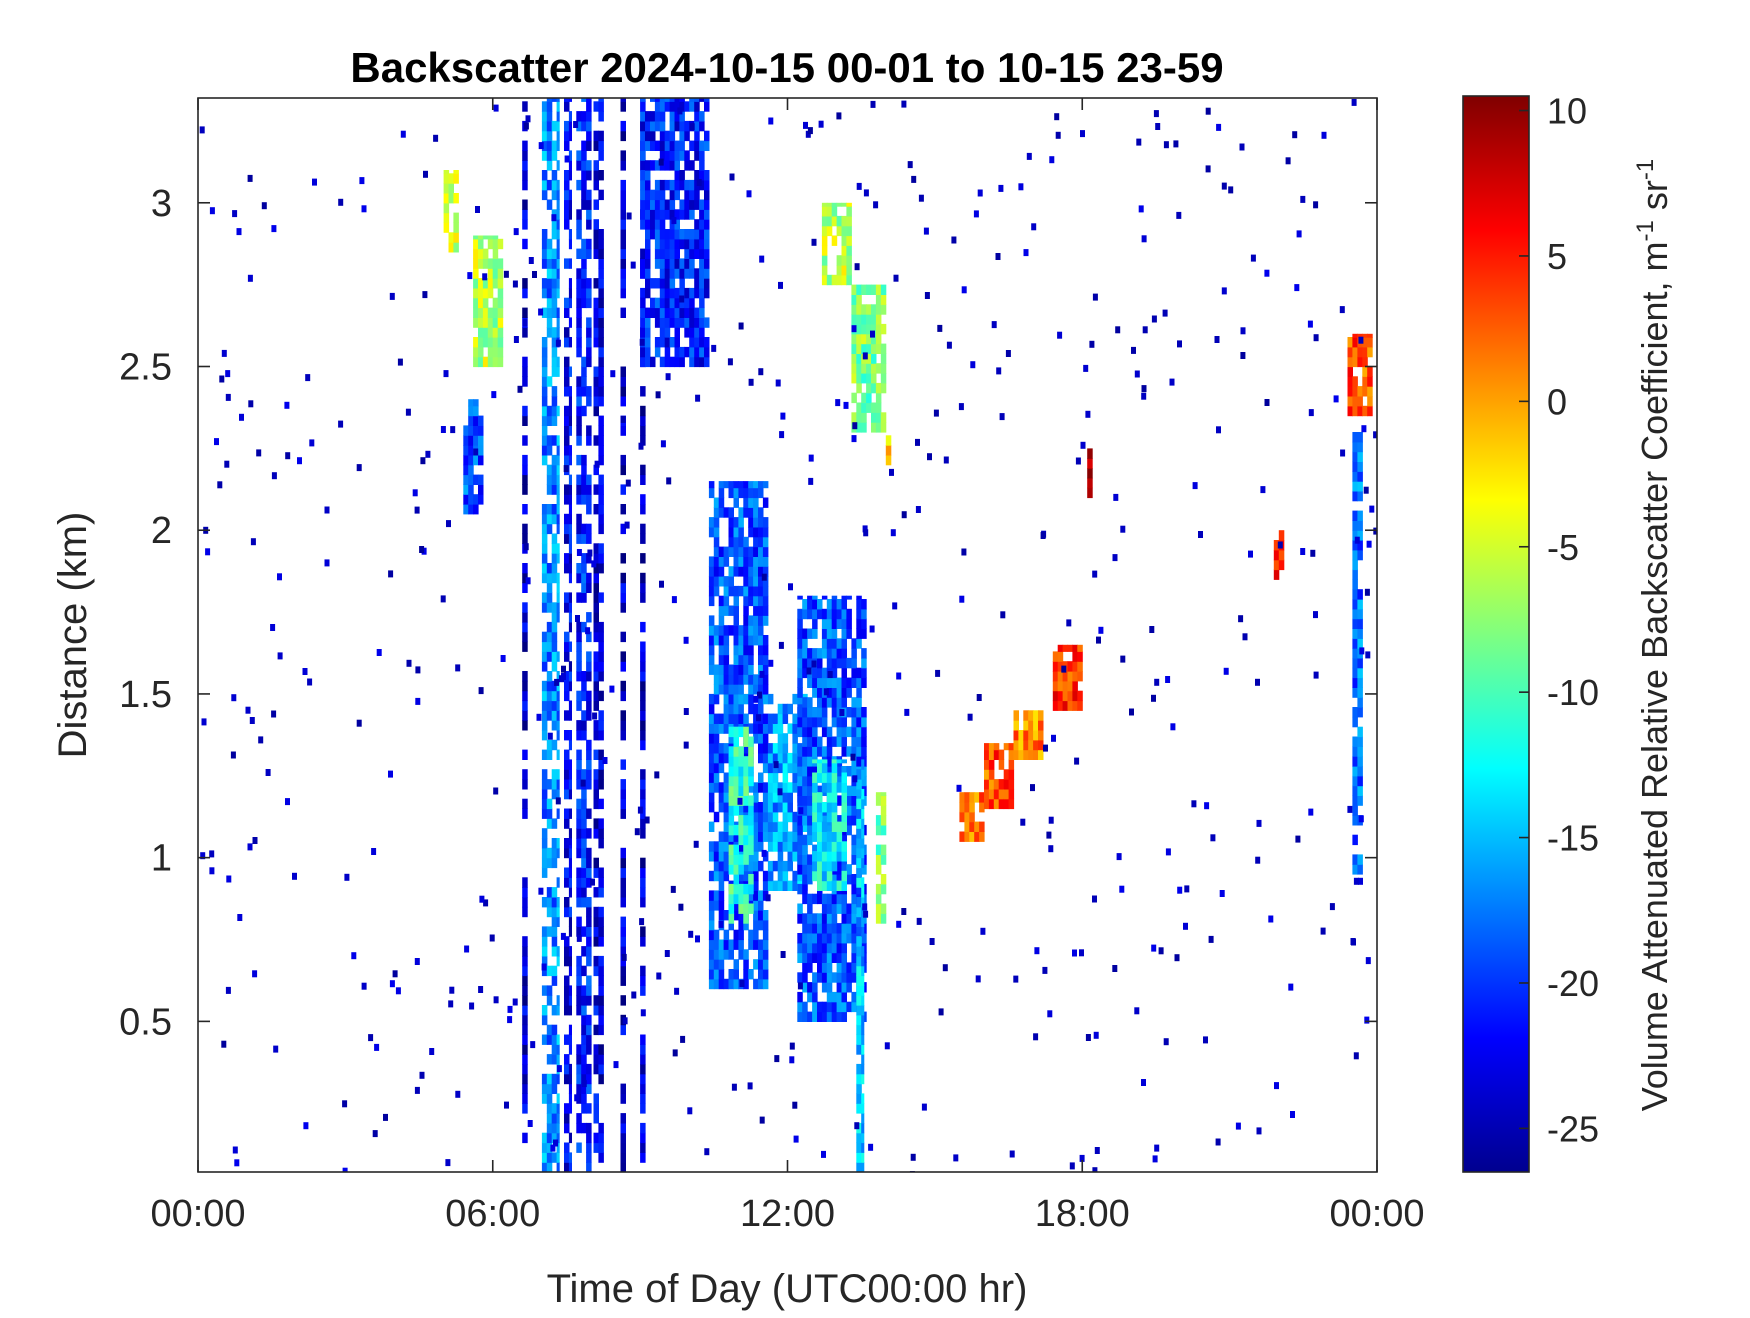  Describe the element at coordinates (1376, 1214) in the screenshot. I see `x-tick-label: 00:00` at that location.